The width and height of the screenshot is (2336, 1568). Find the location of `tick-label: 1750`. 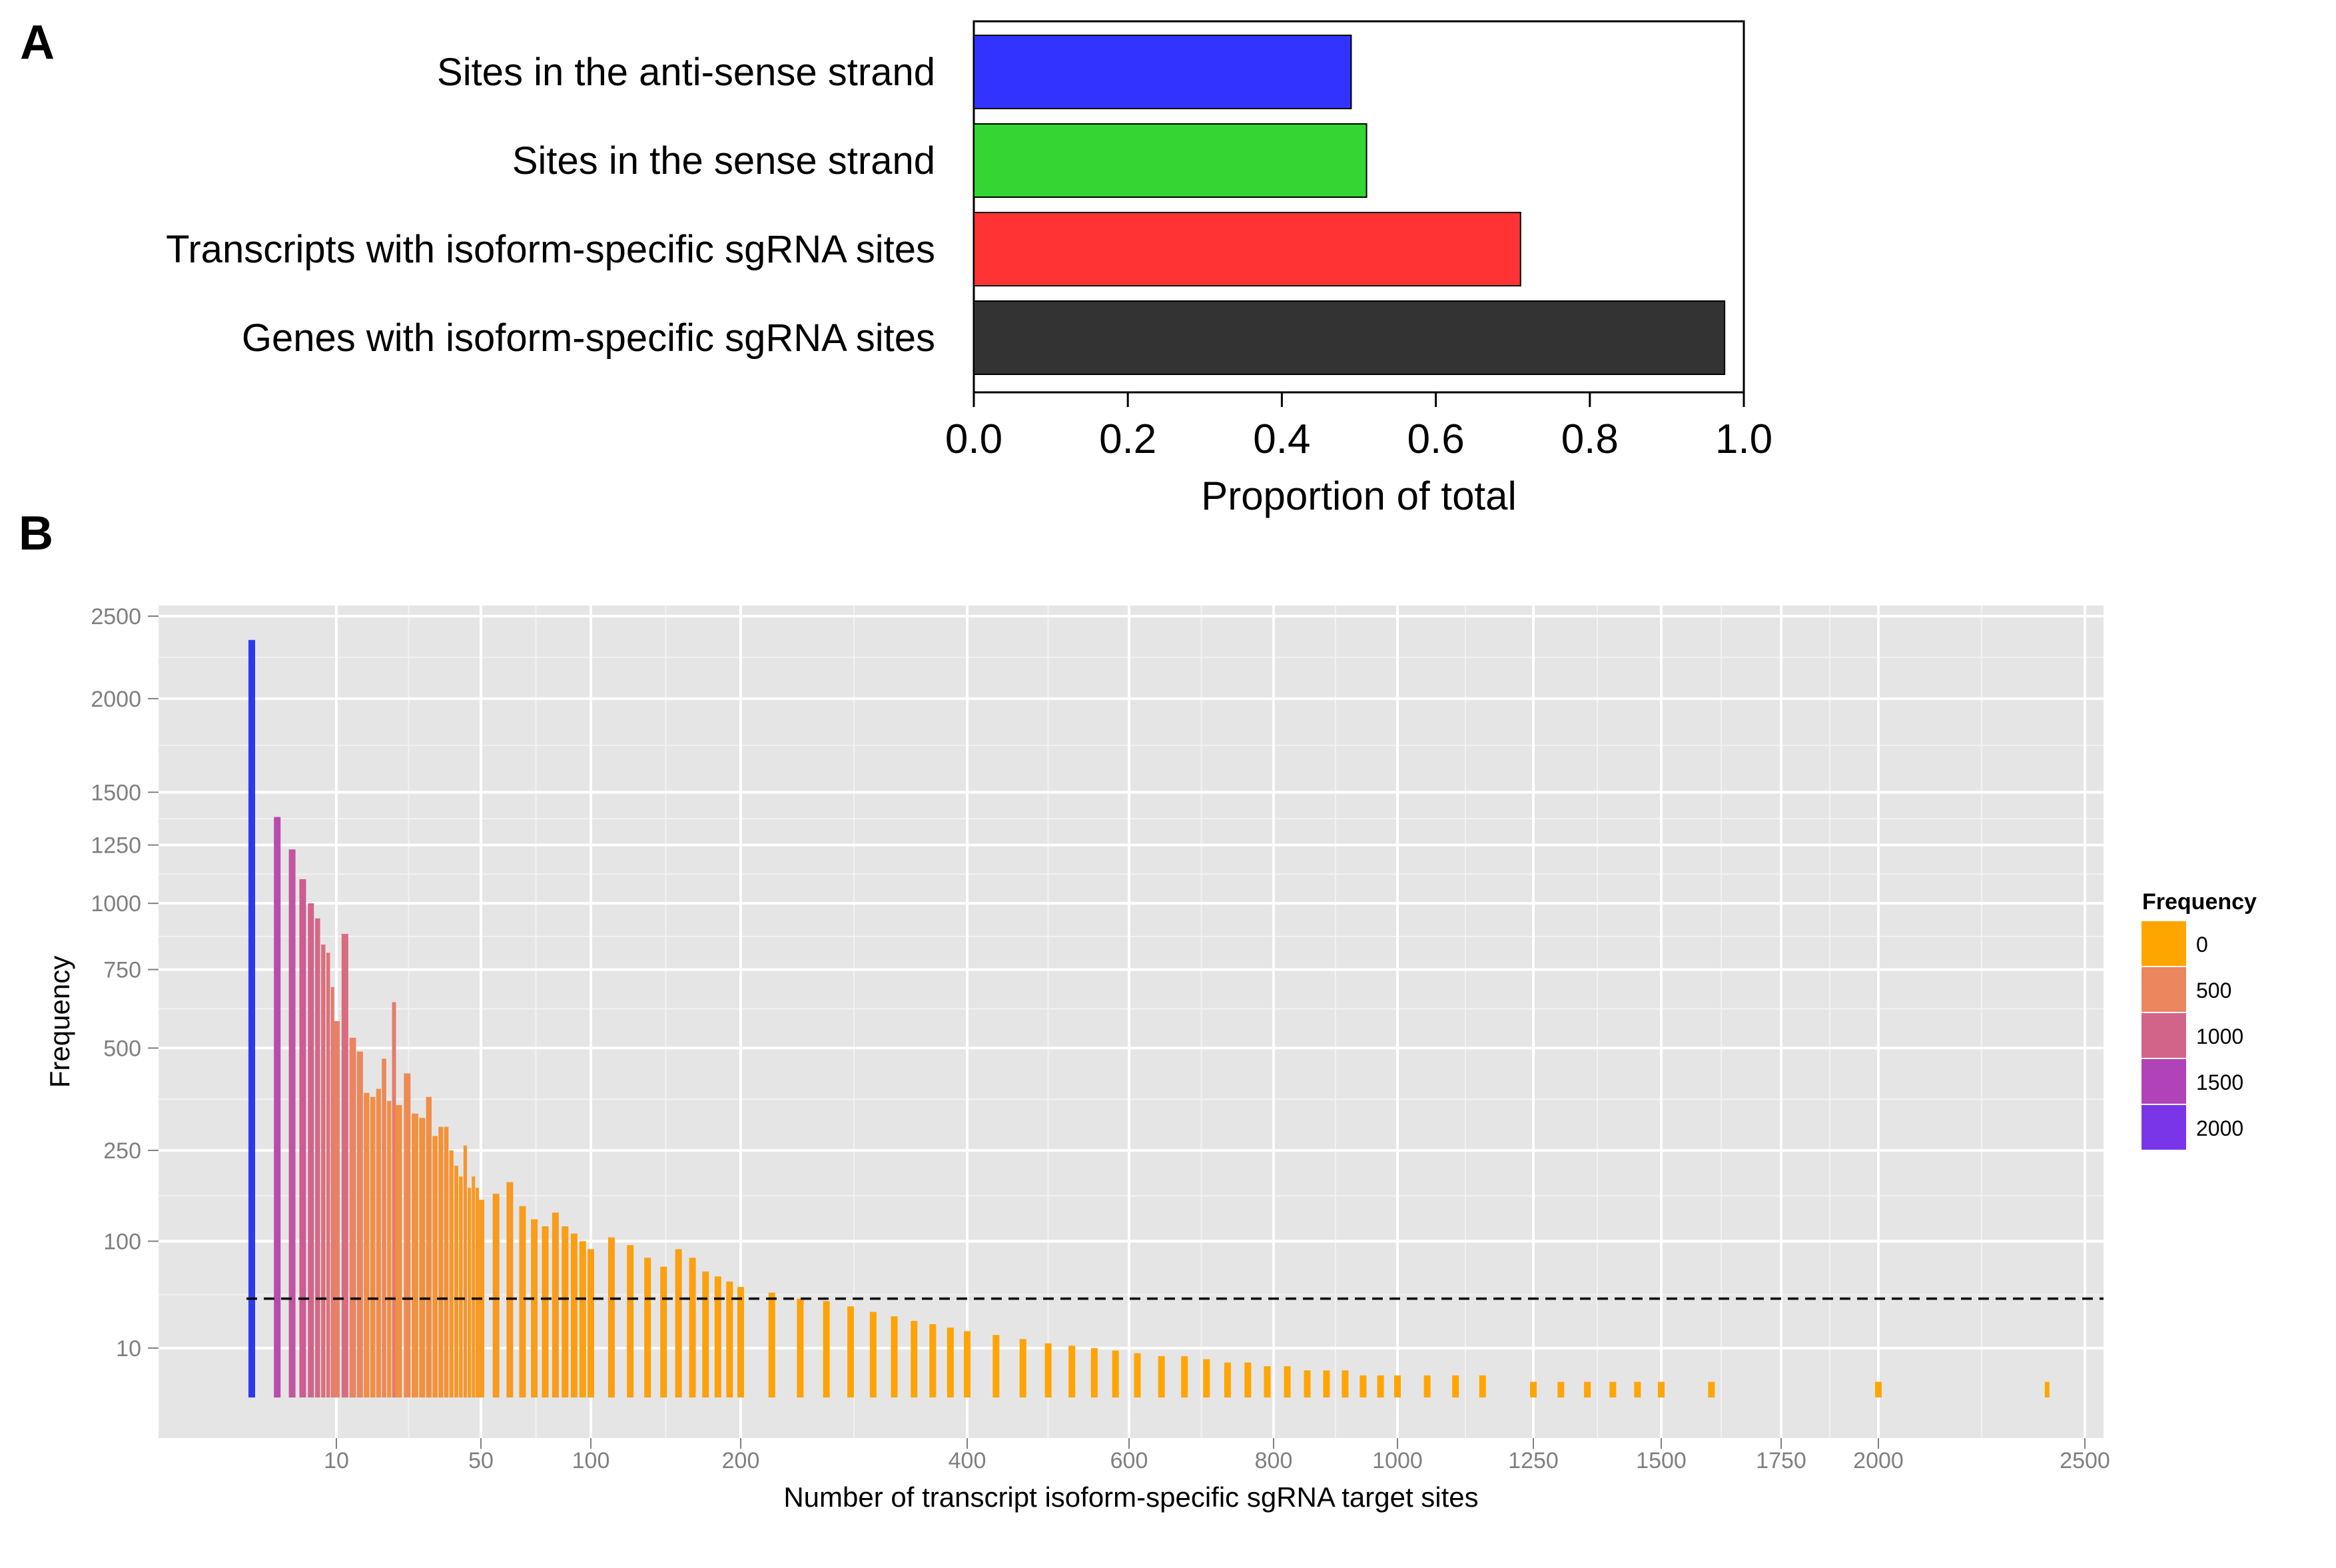

tick-label: 1750 is located at coordinates (1781, 1460).